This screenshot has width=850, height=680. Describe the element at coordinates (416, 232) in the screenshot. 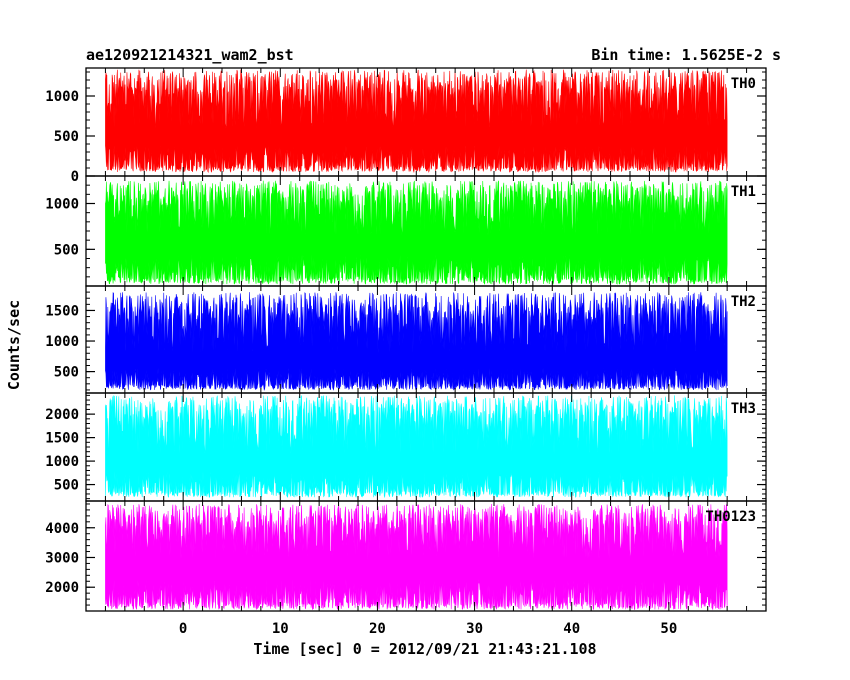

I see `light-curve-th1` at that location.